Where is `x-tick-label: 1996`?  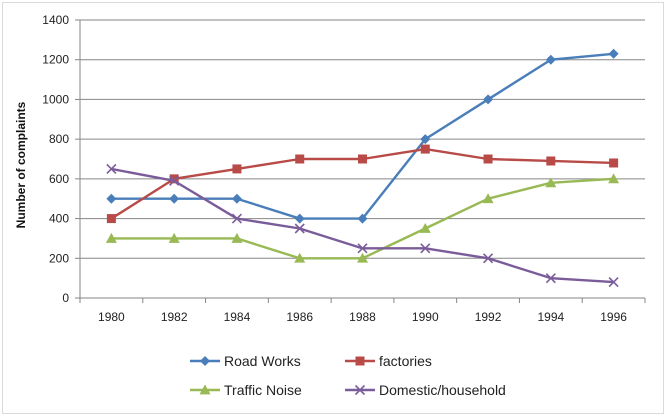
x-tick-label: 1996 is located at coordinates (613, 317).